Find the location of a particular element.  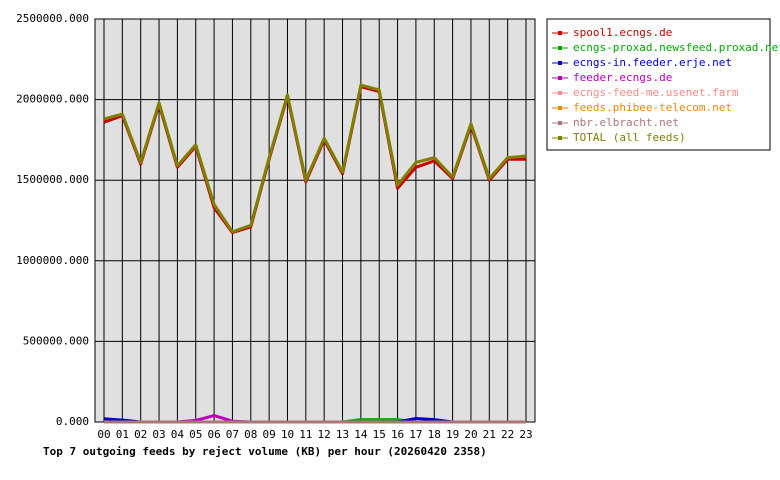

x-tick-label: 03 is located at coordinates (158, 434).